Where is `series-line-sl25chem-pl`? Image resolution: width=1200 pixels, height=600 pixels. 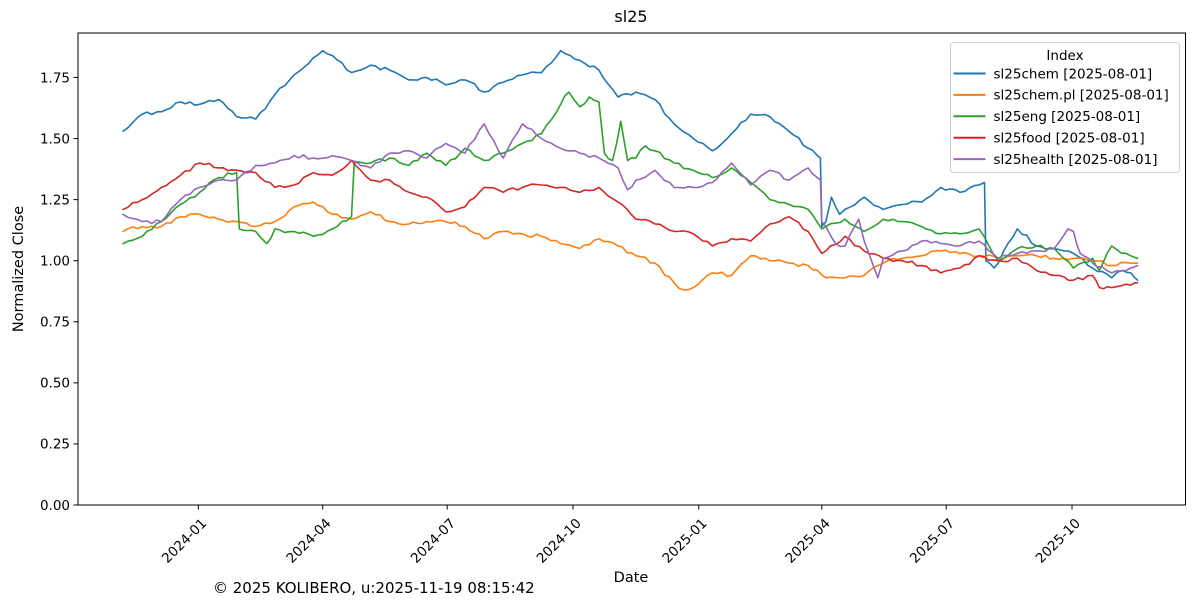
series-line-sl25chem-pl is located at coordinates (630, 246).